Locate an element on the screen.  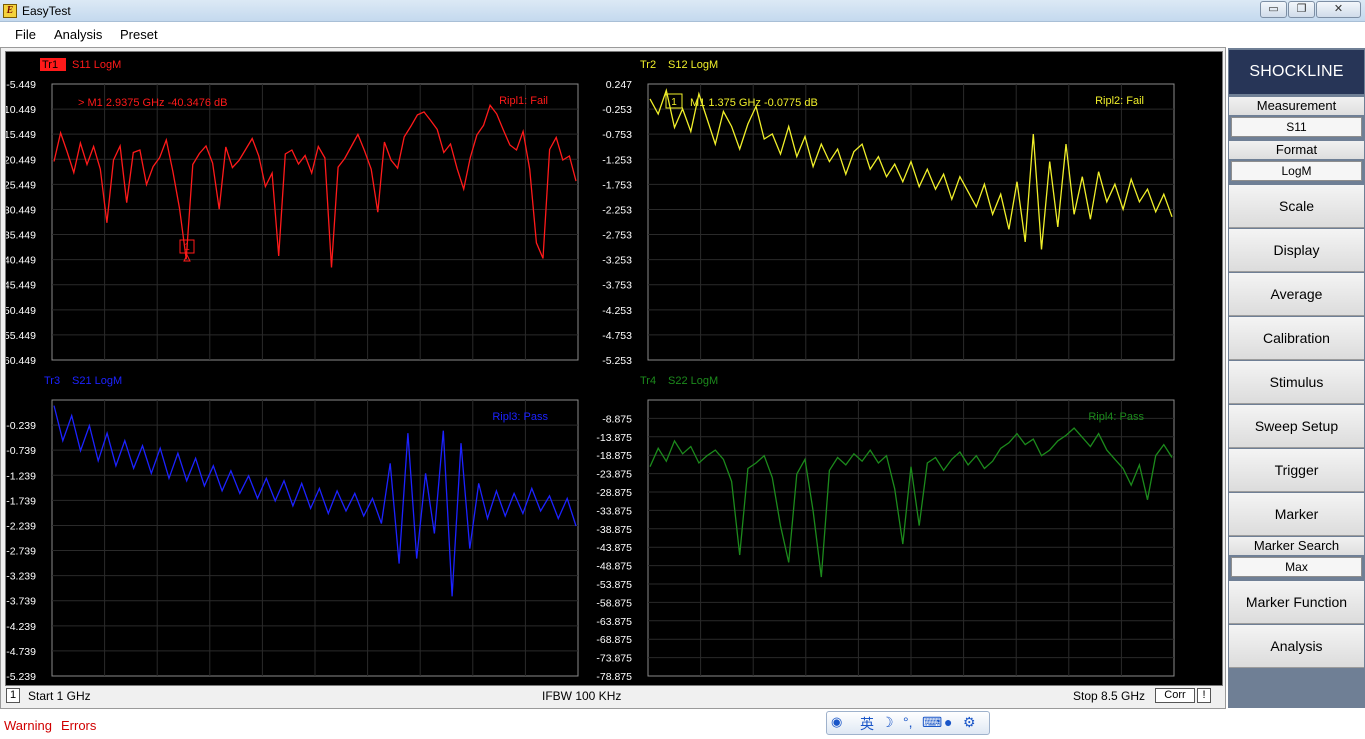
ripple-status: Ripl1: Fail is located at coordinates (523, 101).